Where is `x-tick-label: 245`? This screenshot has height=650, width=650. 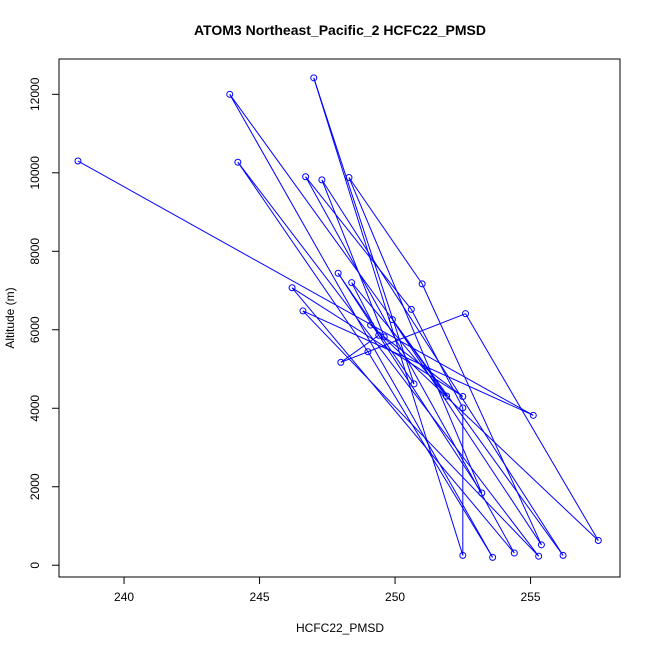
x-tick-label: 245 is located at coordinates (260, 597).